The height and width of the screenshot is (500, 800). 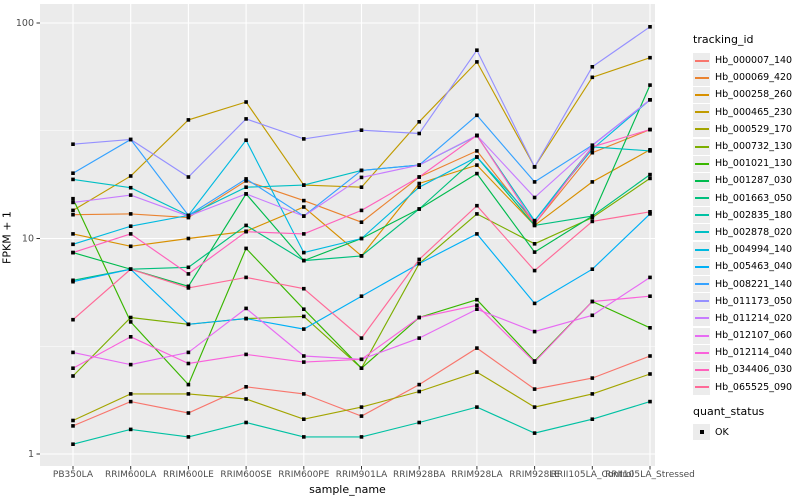 I want to click on legend-entry-label: Hb_012114_040, so click(x=754, y=353).